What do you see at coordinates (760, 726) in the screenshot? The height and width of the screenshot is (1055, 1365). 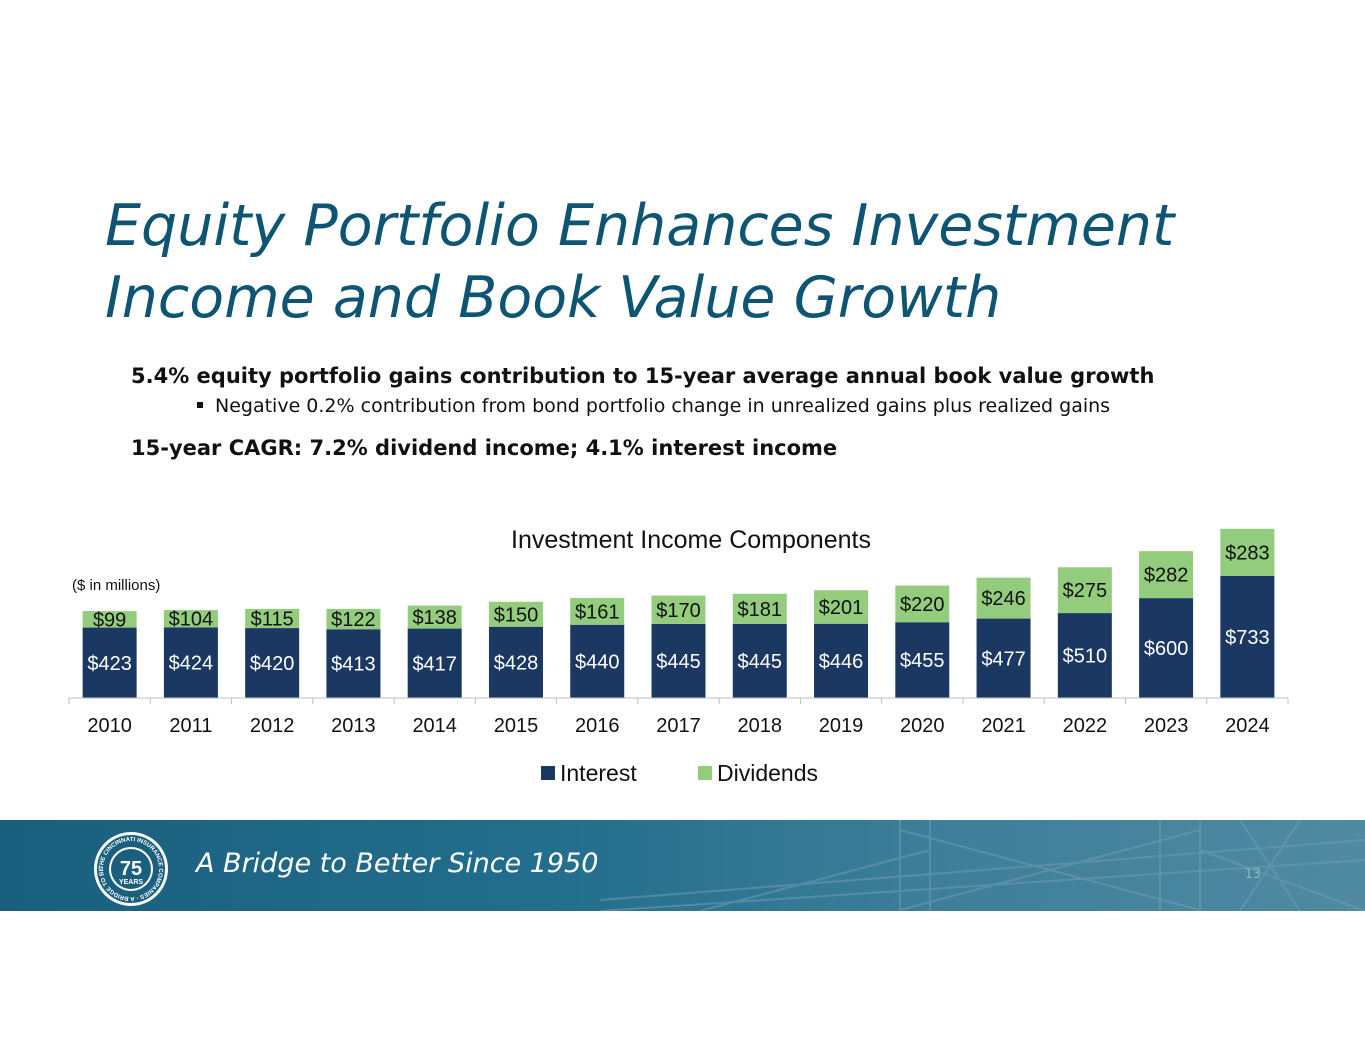 I see `x-tick-label-2018: 2018` at bounding box center [760, 726].